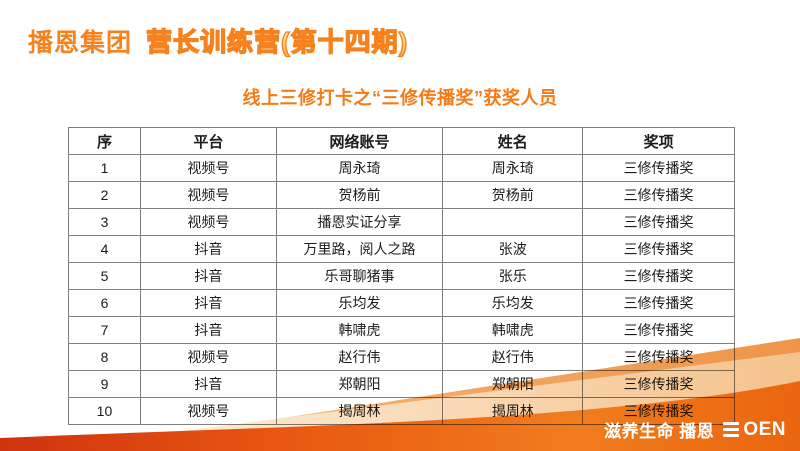 The image size is (800, 451). What do you see at coordinates (276, 40) in the screenshot?
I see `program-name: 营长训练营(第十四期)` at bounding box center [276, 40].